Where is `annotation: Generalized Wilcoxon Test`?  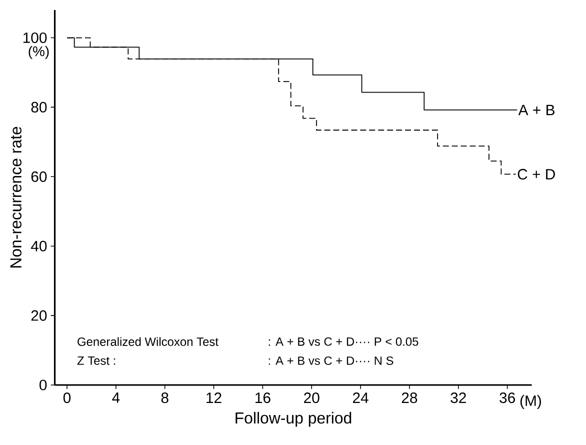 annotation: Generalized Wilcoxon Test is located at coordinates (148, 341).